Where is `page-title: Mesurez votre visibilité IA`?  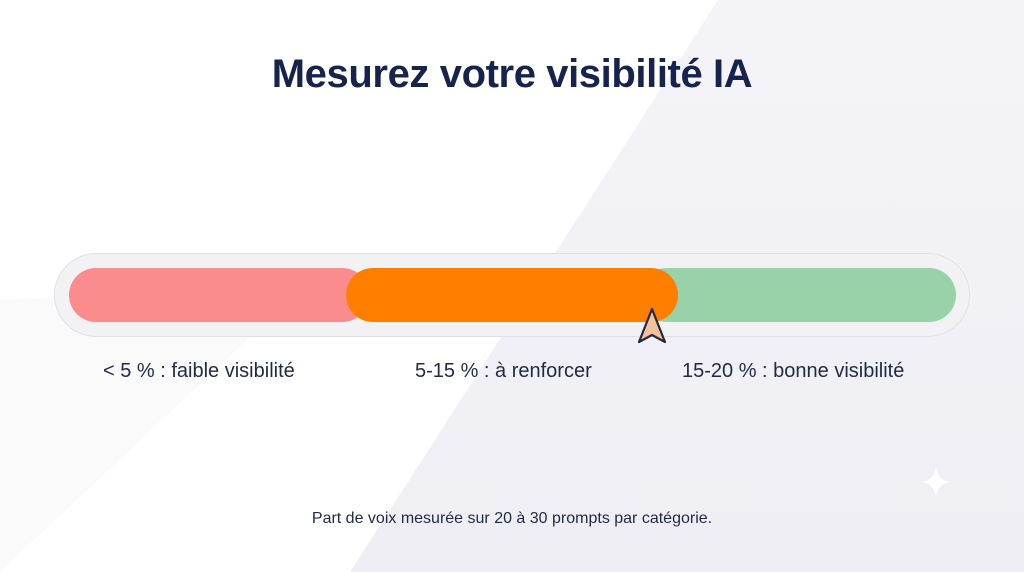
page-title: Mesurez votre visibilité IA is located at coordinates (512, 74).